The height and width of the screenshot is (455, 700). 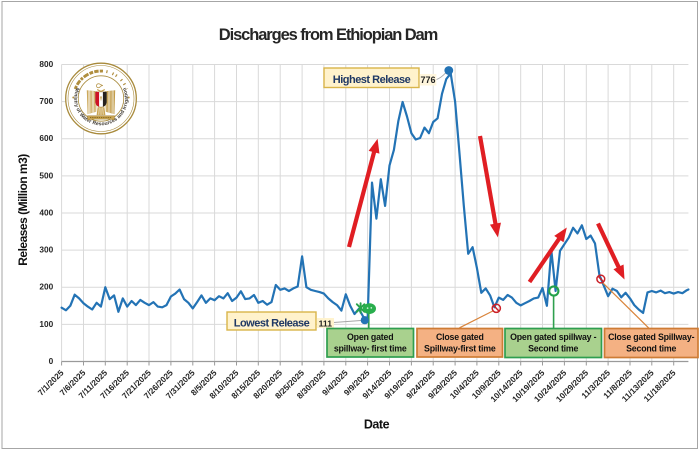 I want to click on svg-text: Open gated, so click(x=370, y=337).